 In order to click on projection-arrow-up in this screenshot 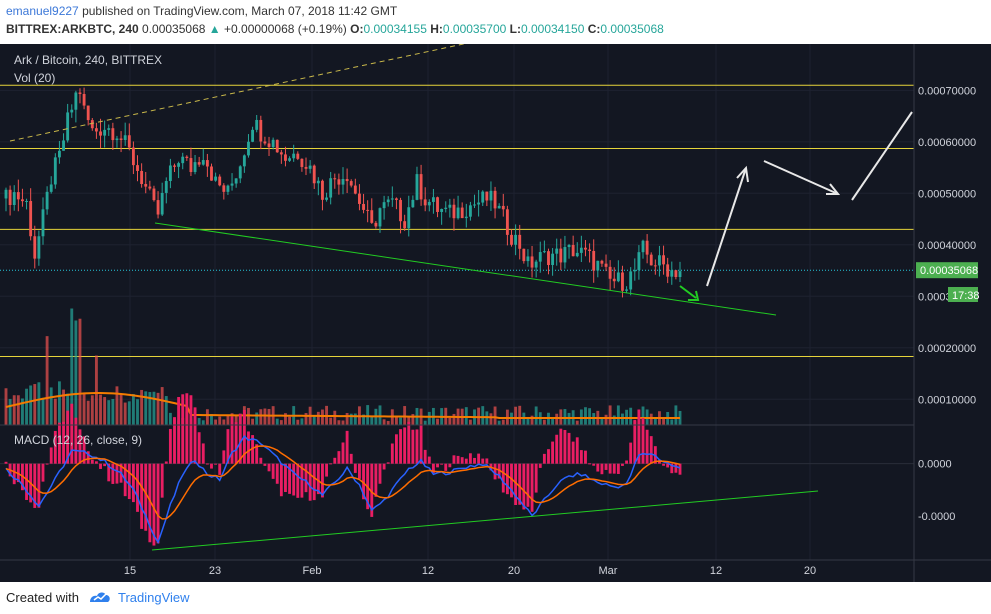, I will do `click(726, 227)`.